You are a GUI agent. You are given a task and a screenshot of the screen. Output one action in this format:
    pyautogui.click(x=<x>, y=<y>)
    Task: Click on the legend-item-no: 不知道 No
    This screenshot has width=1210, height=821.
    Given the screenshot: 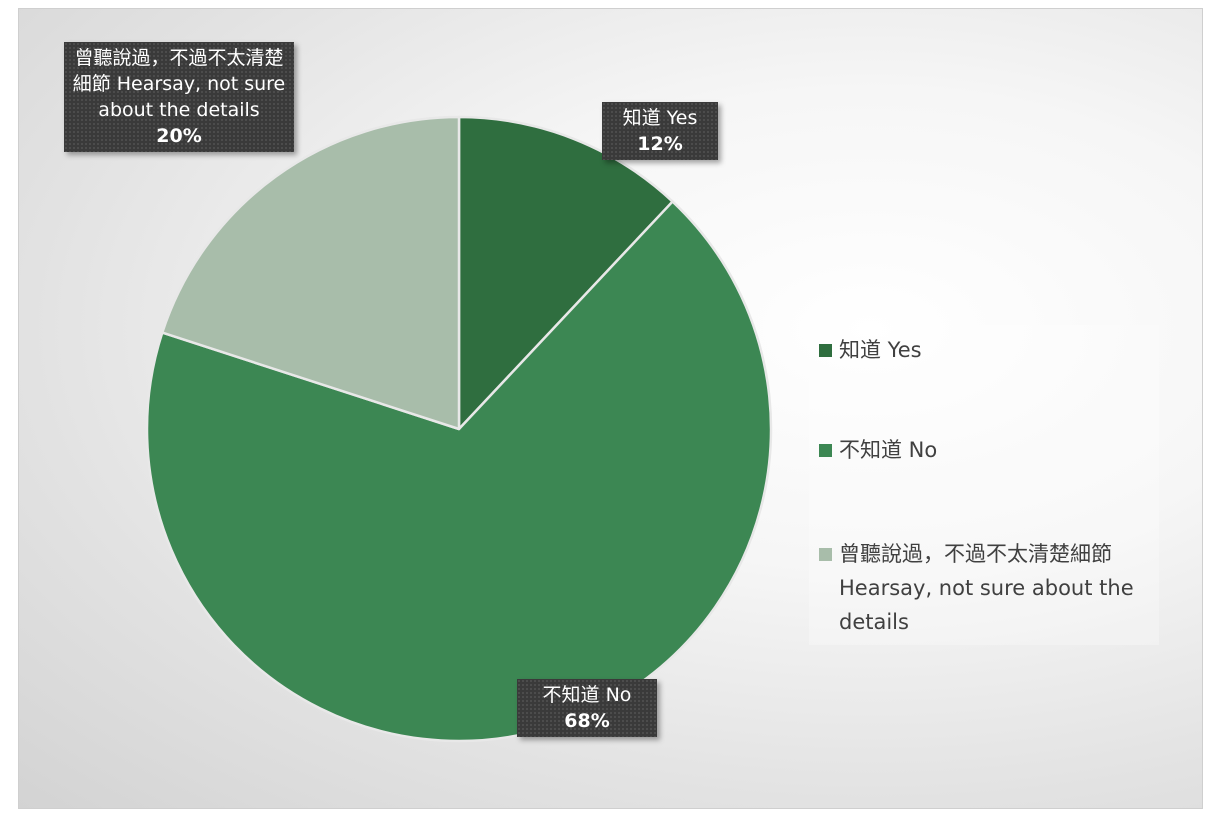 What is the action you would take?
    pyautogui.click(x=984, y=450)
    